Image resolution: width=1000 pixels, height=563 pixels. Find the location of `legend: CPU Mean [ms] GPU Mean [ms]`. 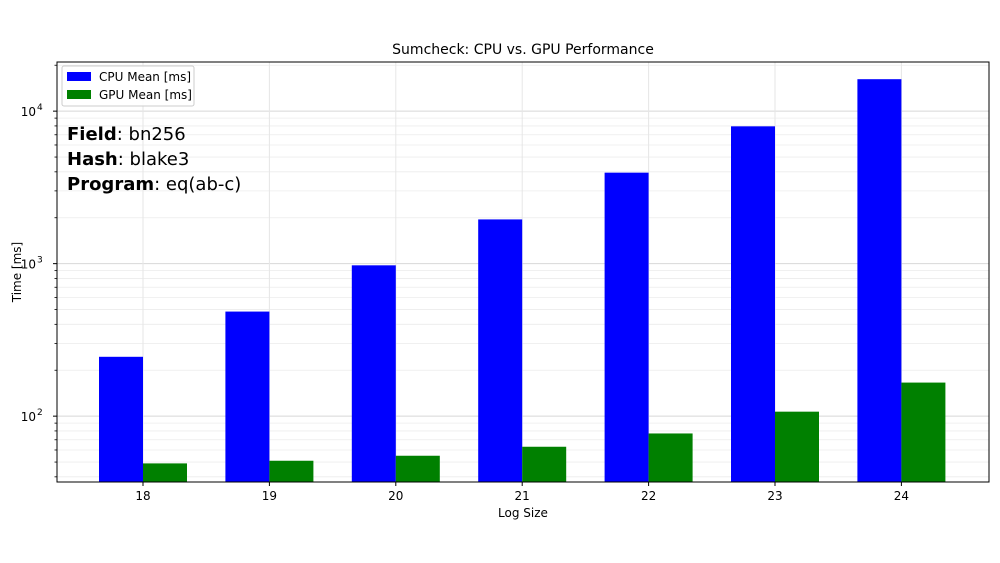

legend: CPU Mean [ms] GPU Mean [ms] is located at coordinates (128, 86).